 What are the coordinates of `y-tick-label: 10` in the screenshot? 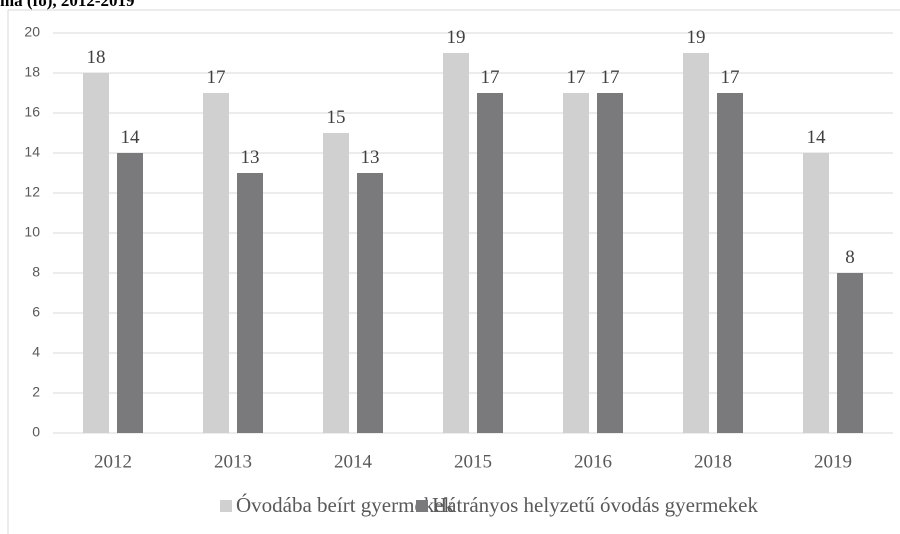 It's located at (32, 232).